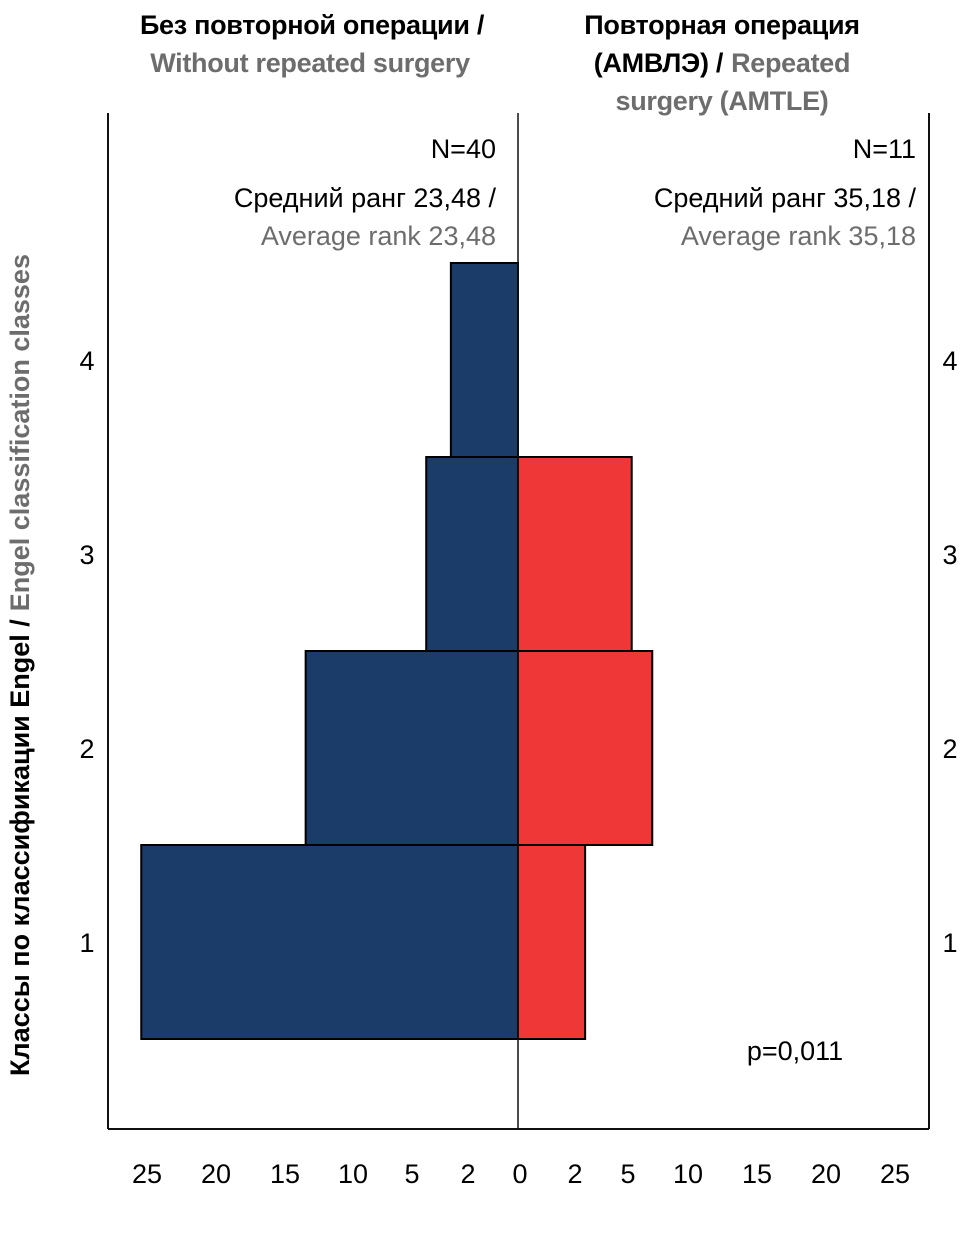  What do you see at coordinates (463, 149) in the screenshot?
I see `left-n-label: N=40` at bounding box center [463, 149].